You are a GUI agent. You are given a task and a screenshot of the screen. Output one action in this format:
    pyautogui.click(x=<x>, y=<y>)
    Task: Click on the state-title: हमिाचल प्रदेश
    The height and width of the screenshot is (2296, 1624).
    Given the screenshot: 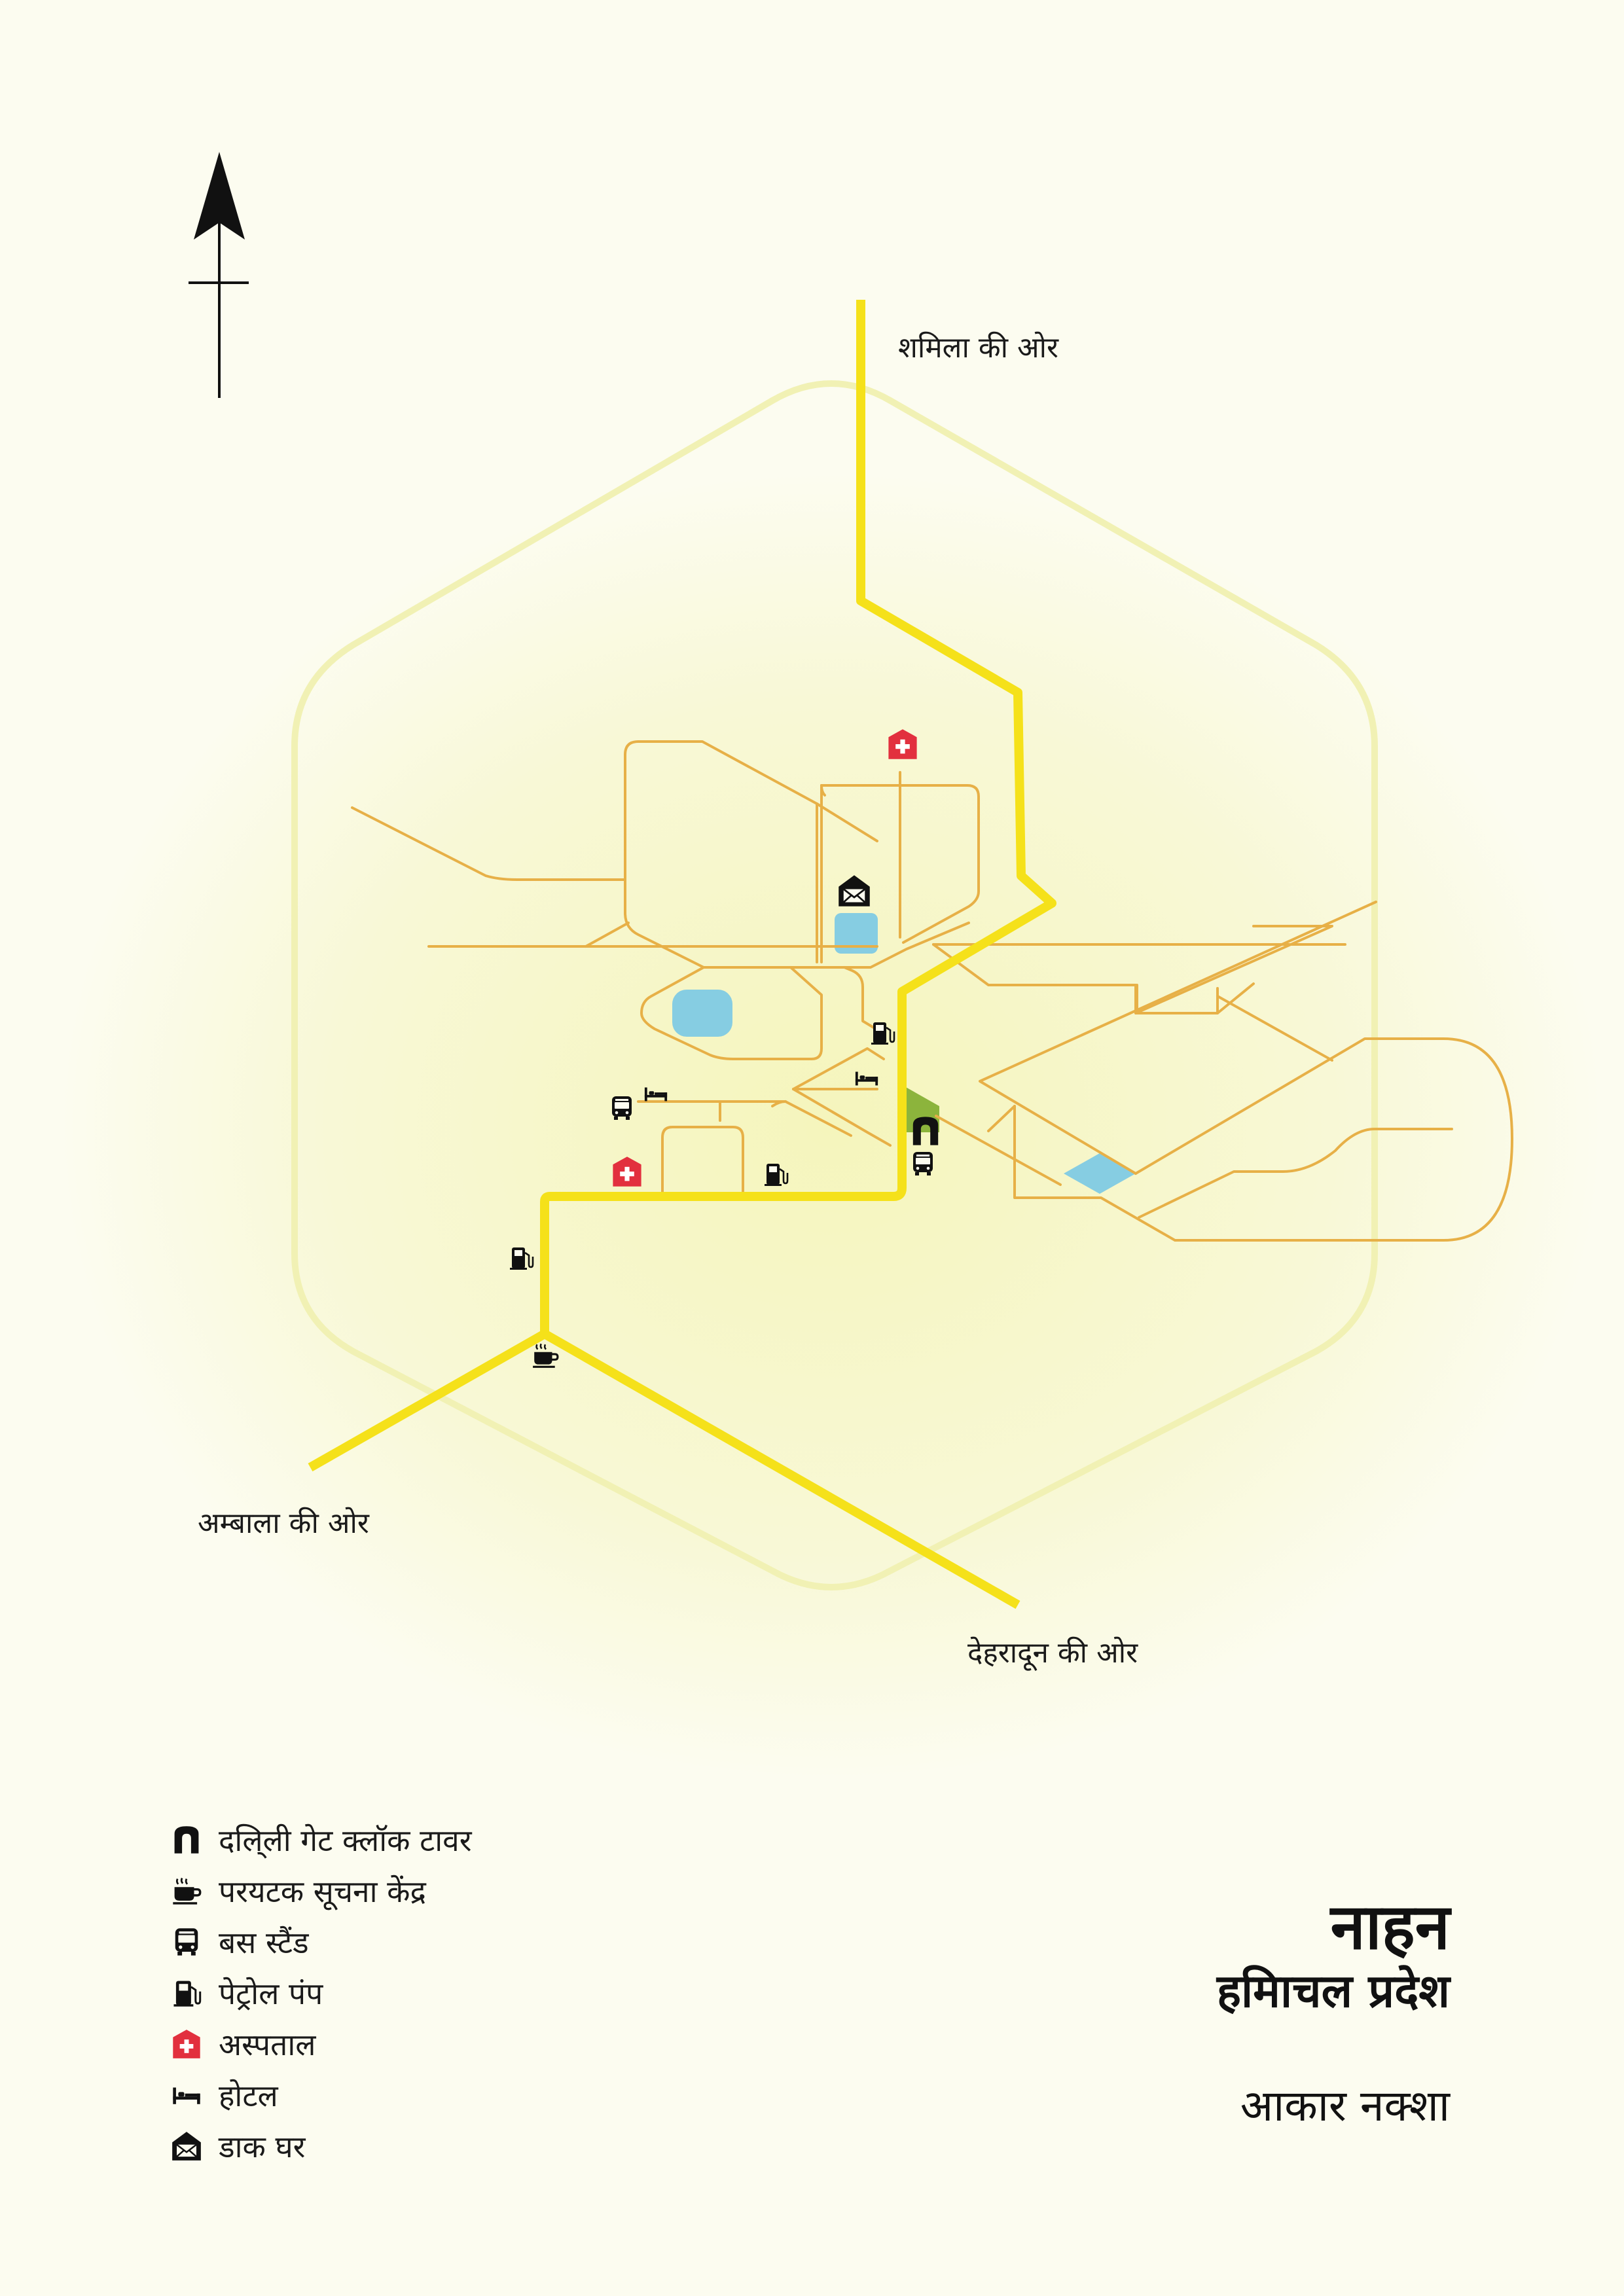 What is the action you would take?
    pyautogui.click(x=1333, y=1991)
    